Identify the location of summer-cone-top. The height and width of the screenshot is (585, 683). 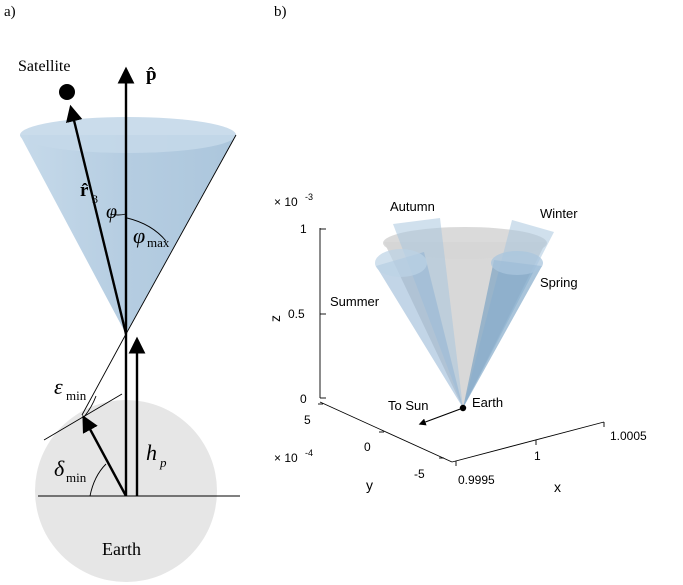
(401, 263).